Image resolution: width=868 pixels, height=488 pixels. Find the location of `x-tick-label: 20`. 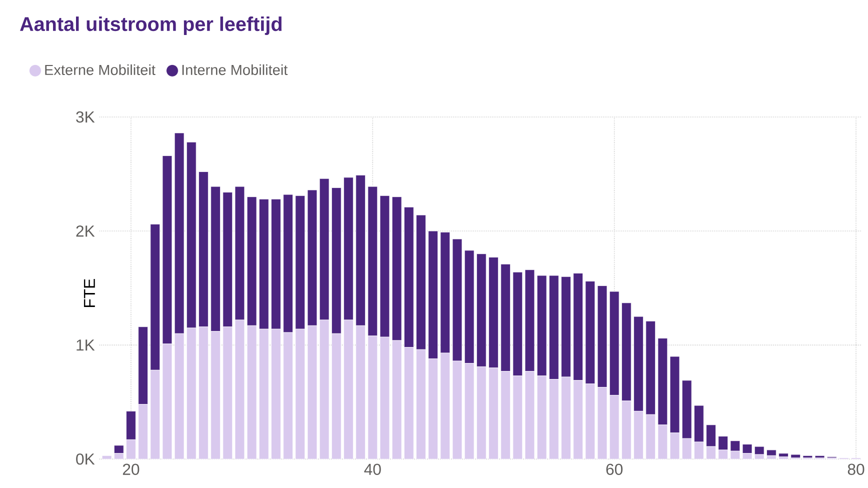

x-tick-label: 20 is located at coordinates (131, 470).